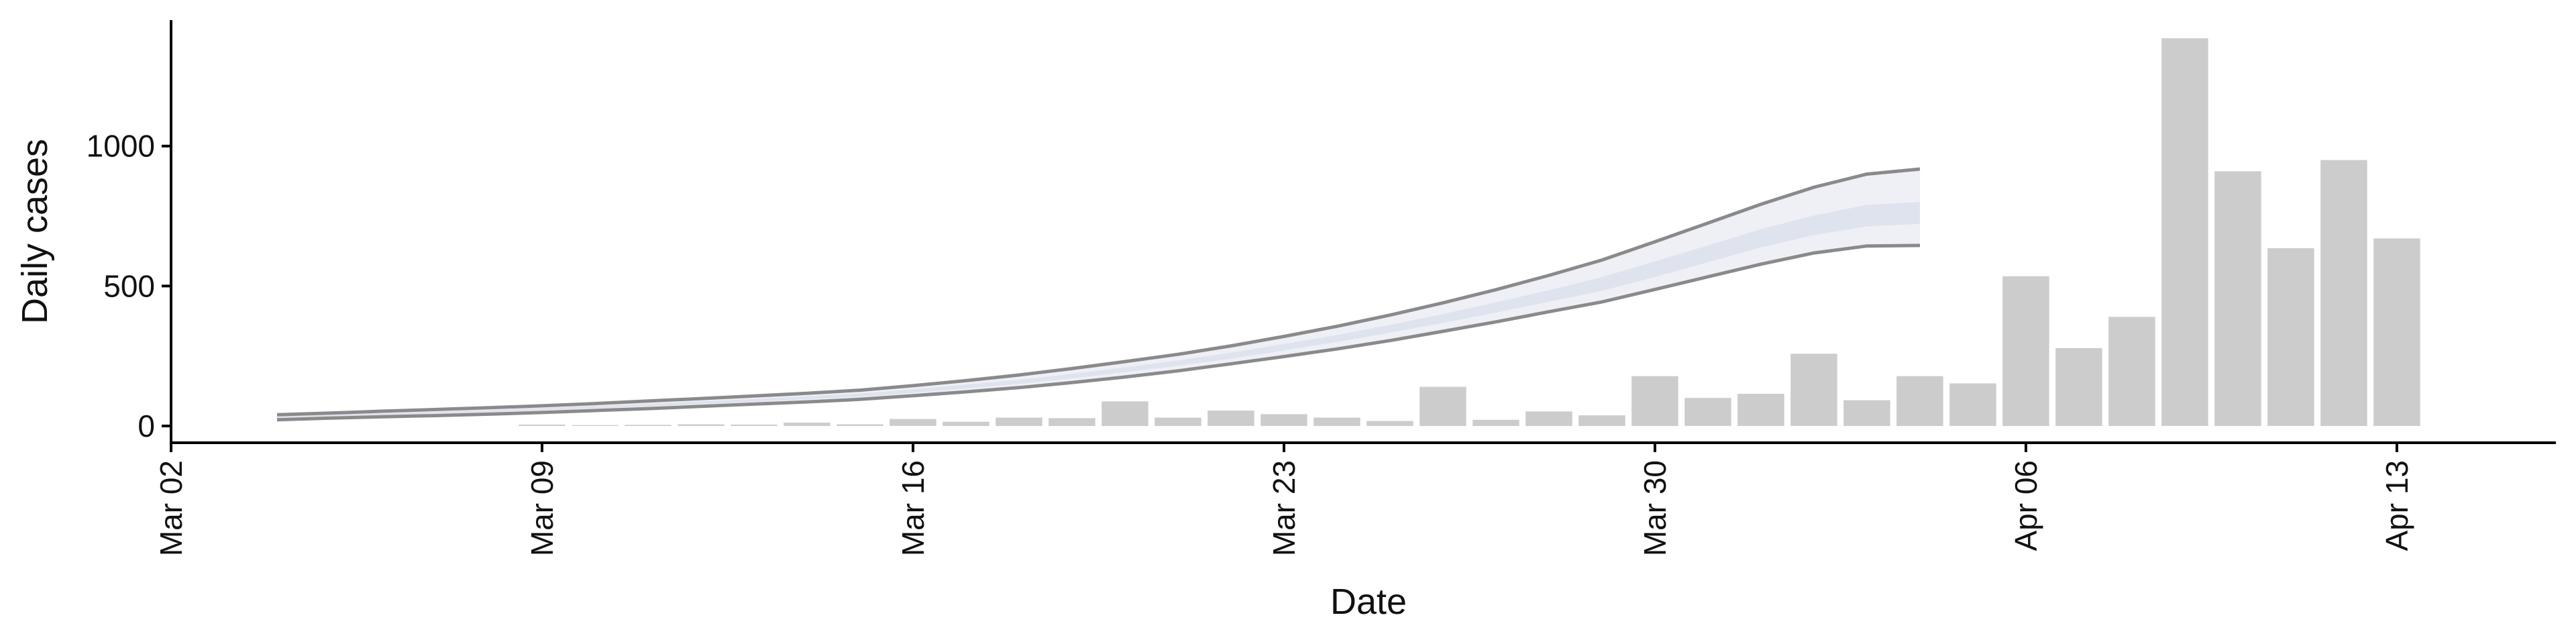 Image resolution: width=2576 pixels, height=644 pixels. Describe the element at coordinates (1368, 602) in the screenshot. I see `x-axis-title: Date` at that location.